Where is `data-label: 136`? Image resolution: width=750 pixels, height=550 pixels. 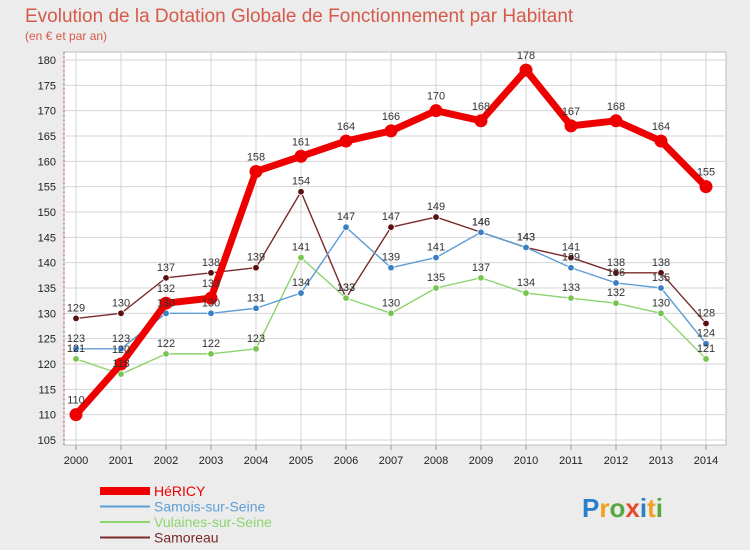
data-label: 136 is located at coordinates (616, 273).